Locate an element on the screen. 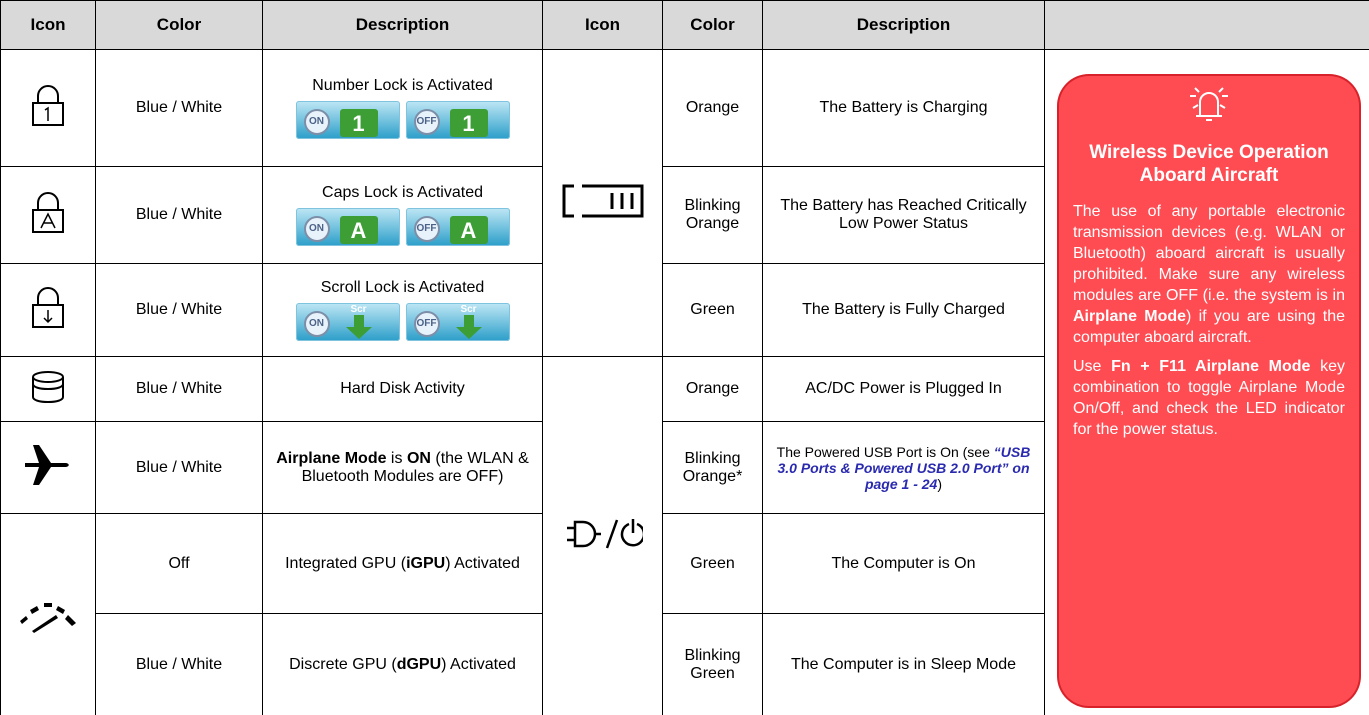 This screenshot has width=1369, height=715. description: Discrete GPU (dGPU) Activated is located at coordinates (402, 664).